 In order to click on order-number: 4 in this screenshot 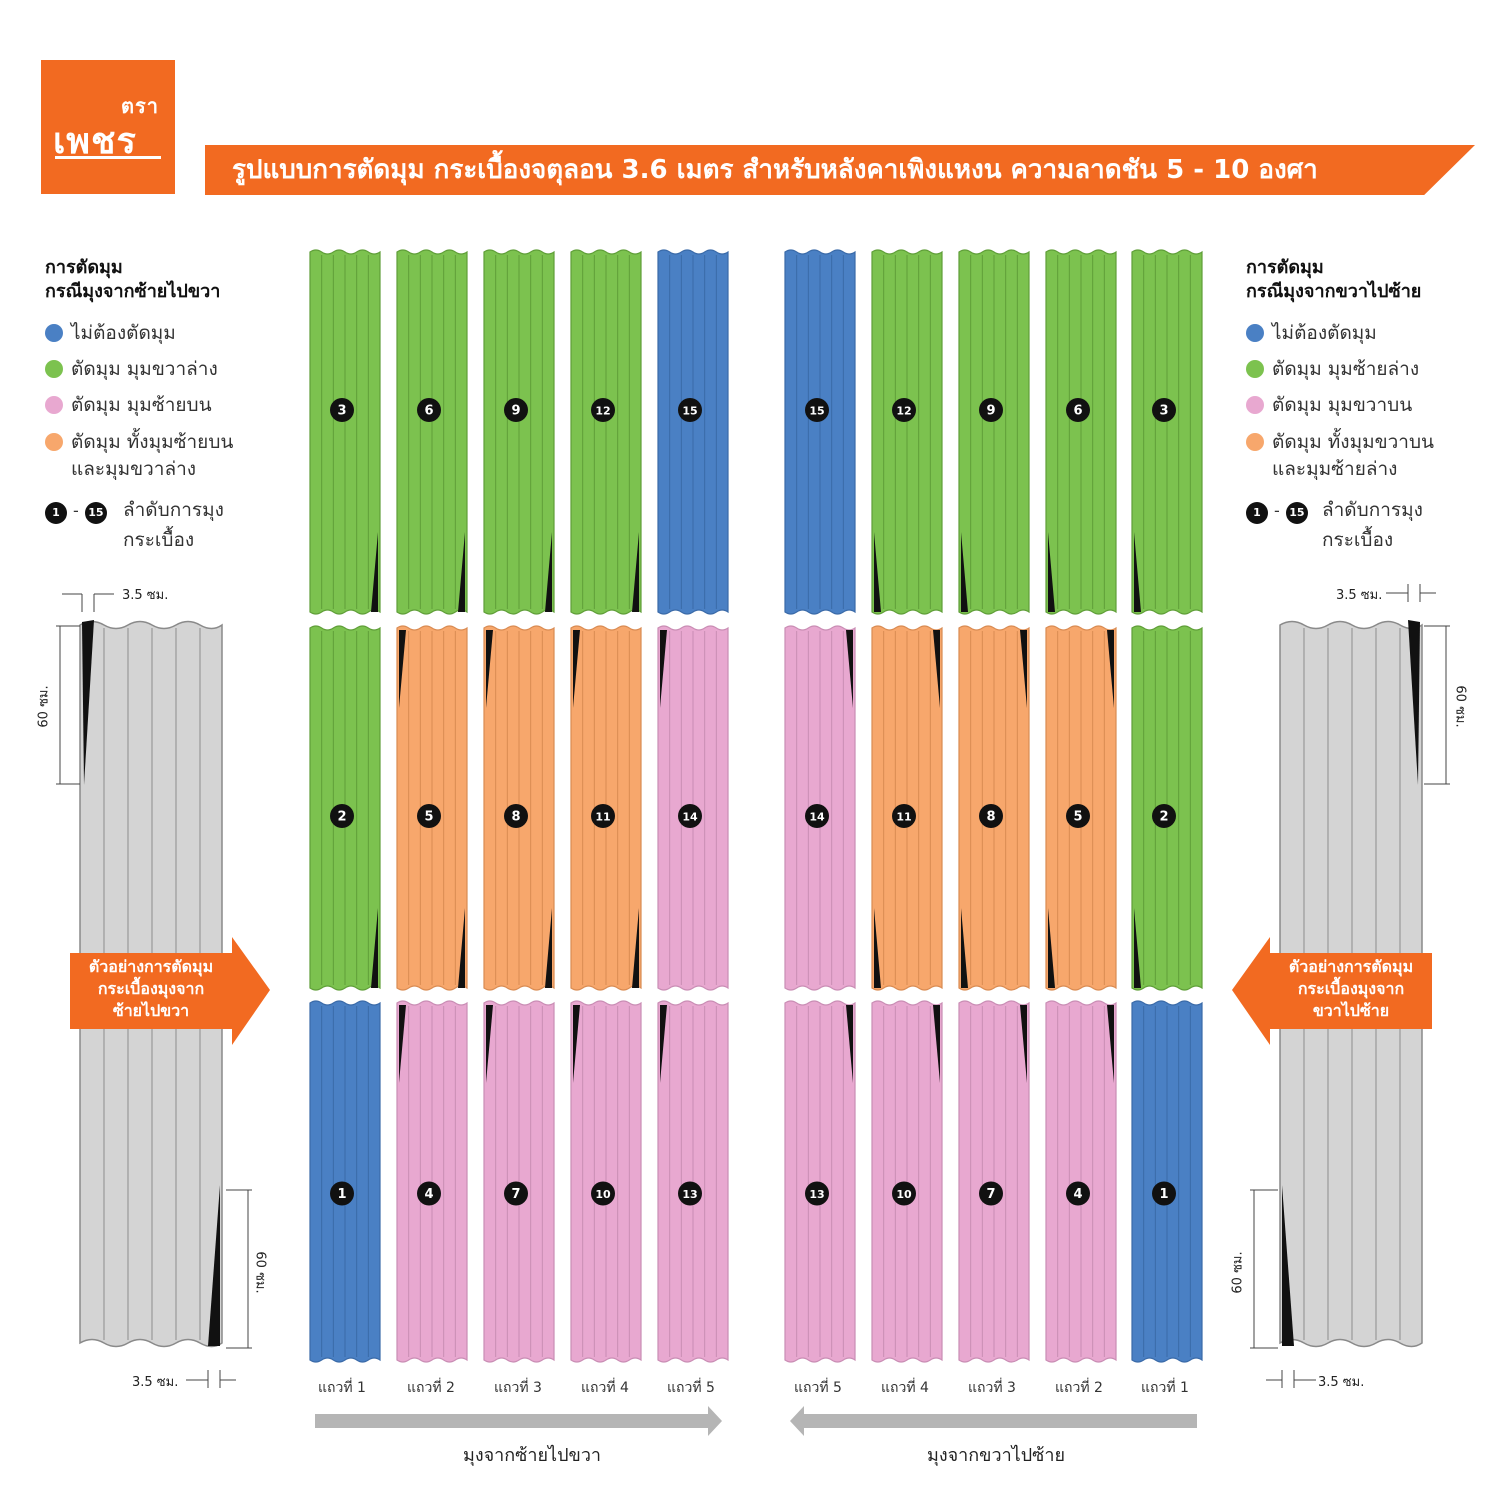, I will do `click(1077, 1194)`.